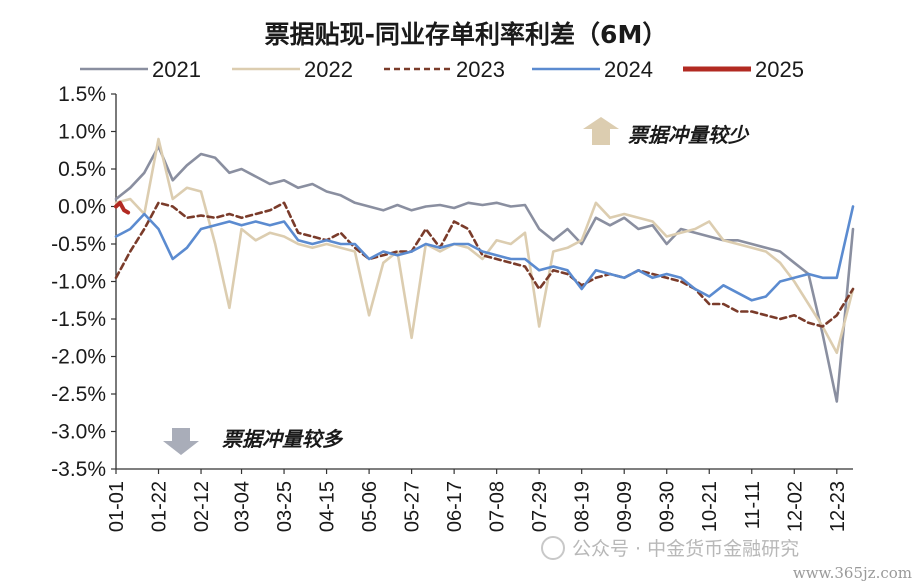 This screenshot has width=916, height=584. What do you see at coordinates (498, 506) in the screenshot?
I see `x-tick-label: 07-08` at bounding box center [498, 506].